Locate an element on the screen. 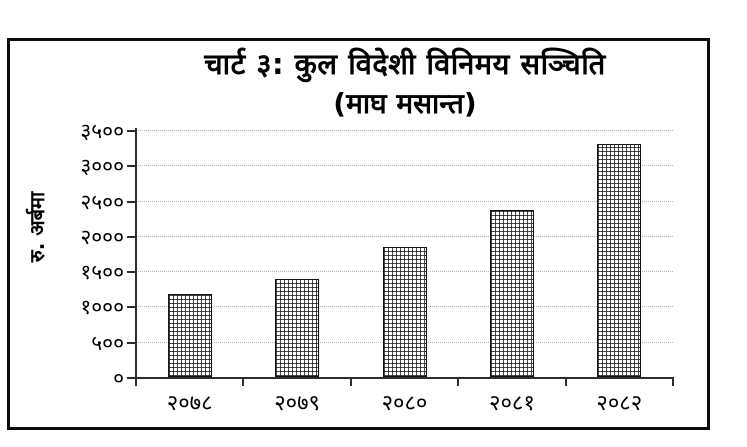  x-axis-label: २०८१ is located at coordinates (512, 403).